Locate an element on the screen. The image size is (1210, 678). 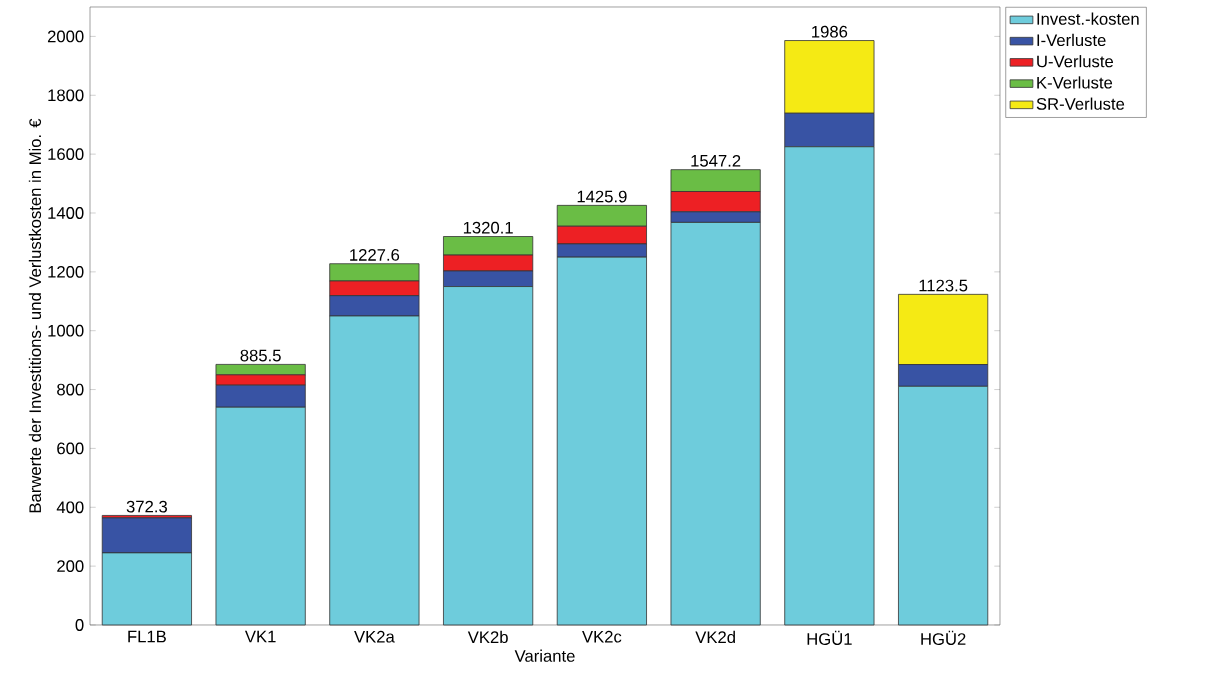
legend-label: K-Verluste is located at coordinates (1075, 82).